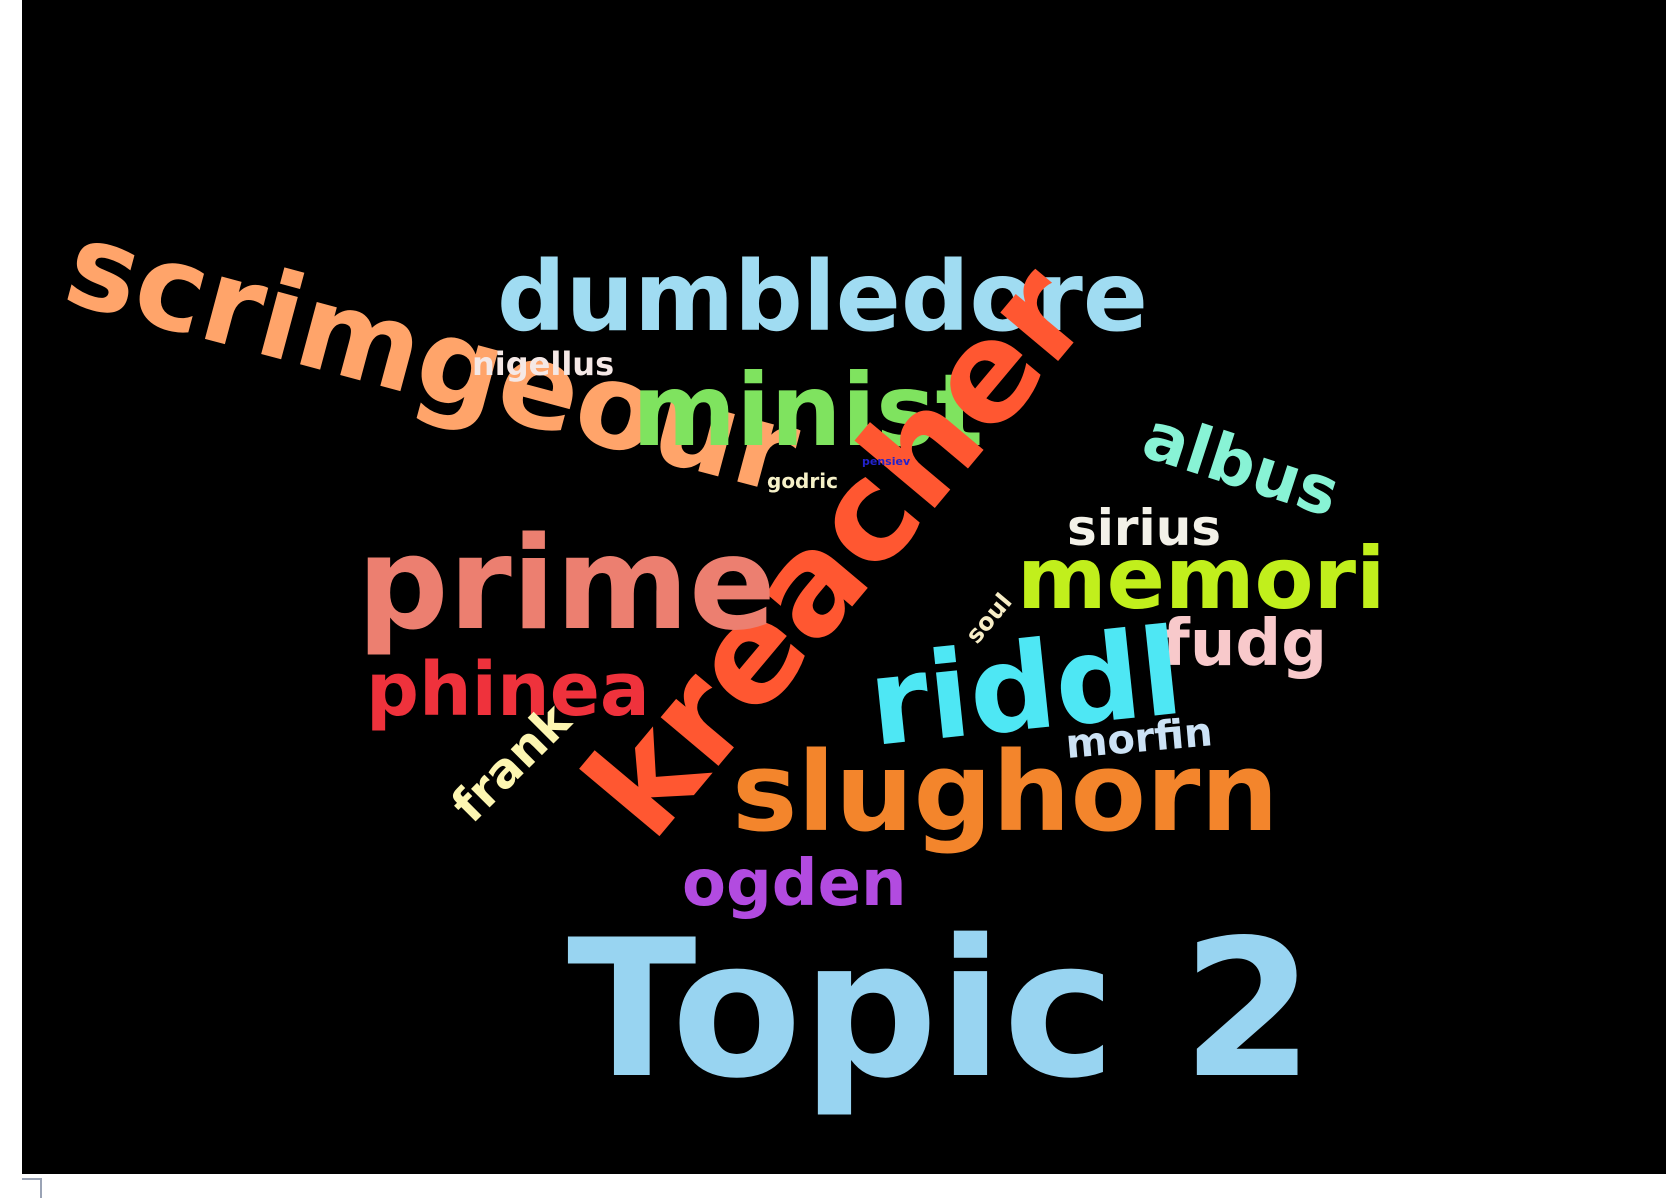  Describe the element at coordinates (32, 1188) in the screenshot. I see `resize-corner-icon` at that location.